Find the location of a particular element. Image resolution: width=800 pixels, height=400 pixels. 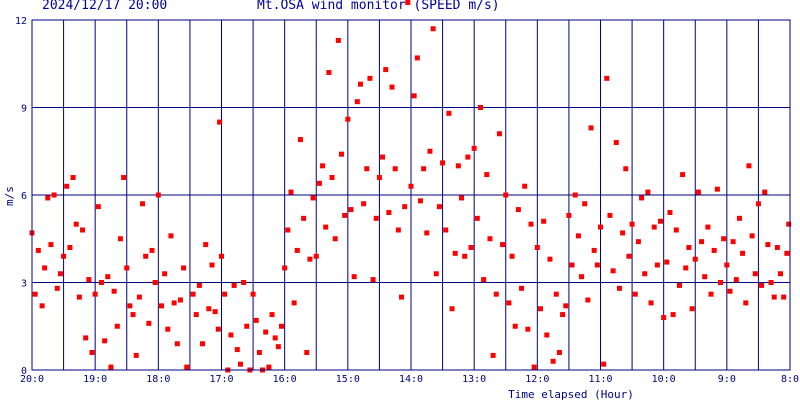

x-tick-label: 8:0 is located at coordinates (790, 379).